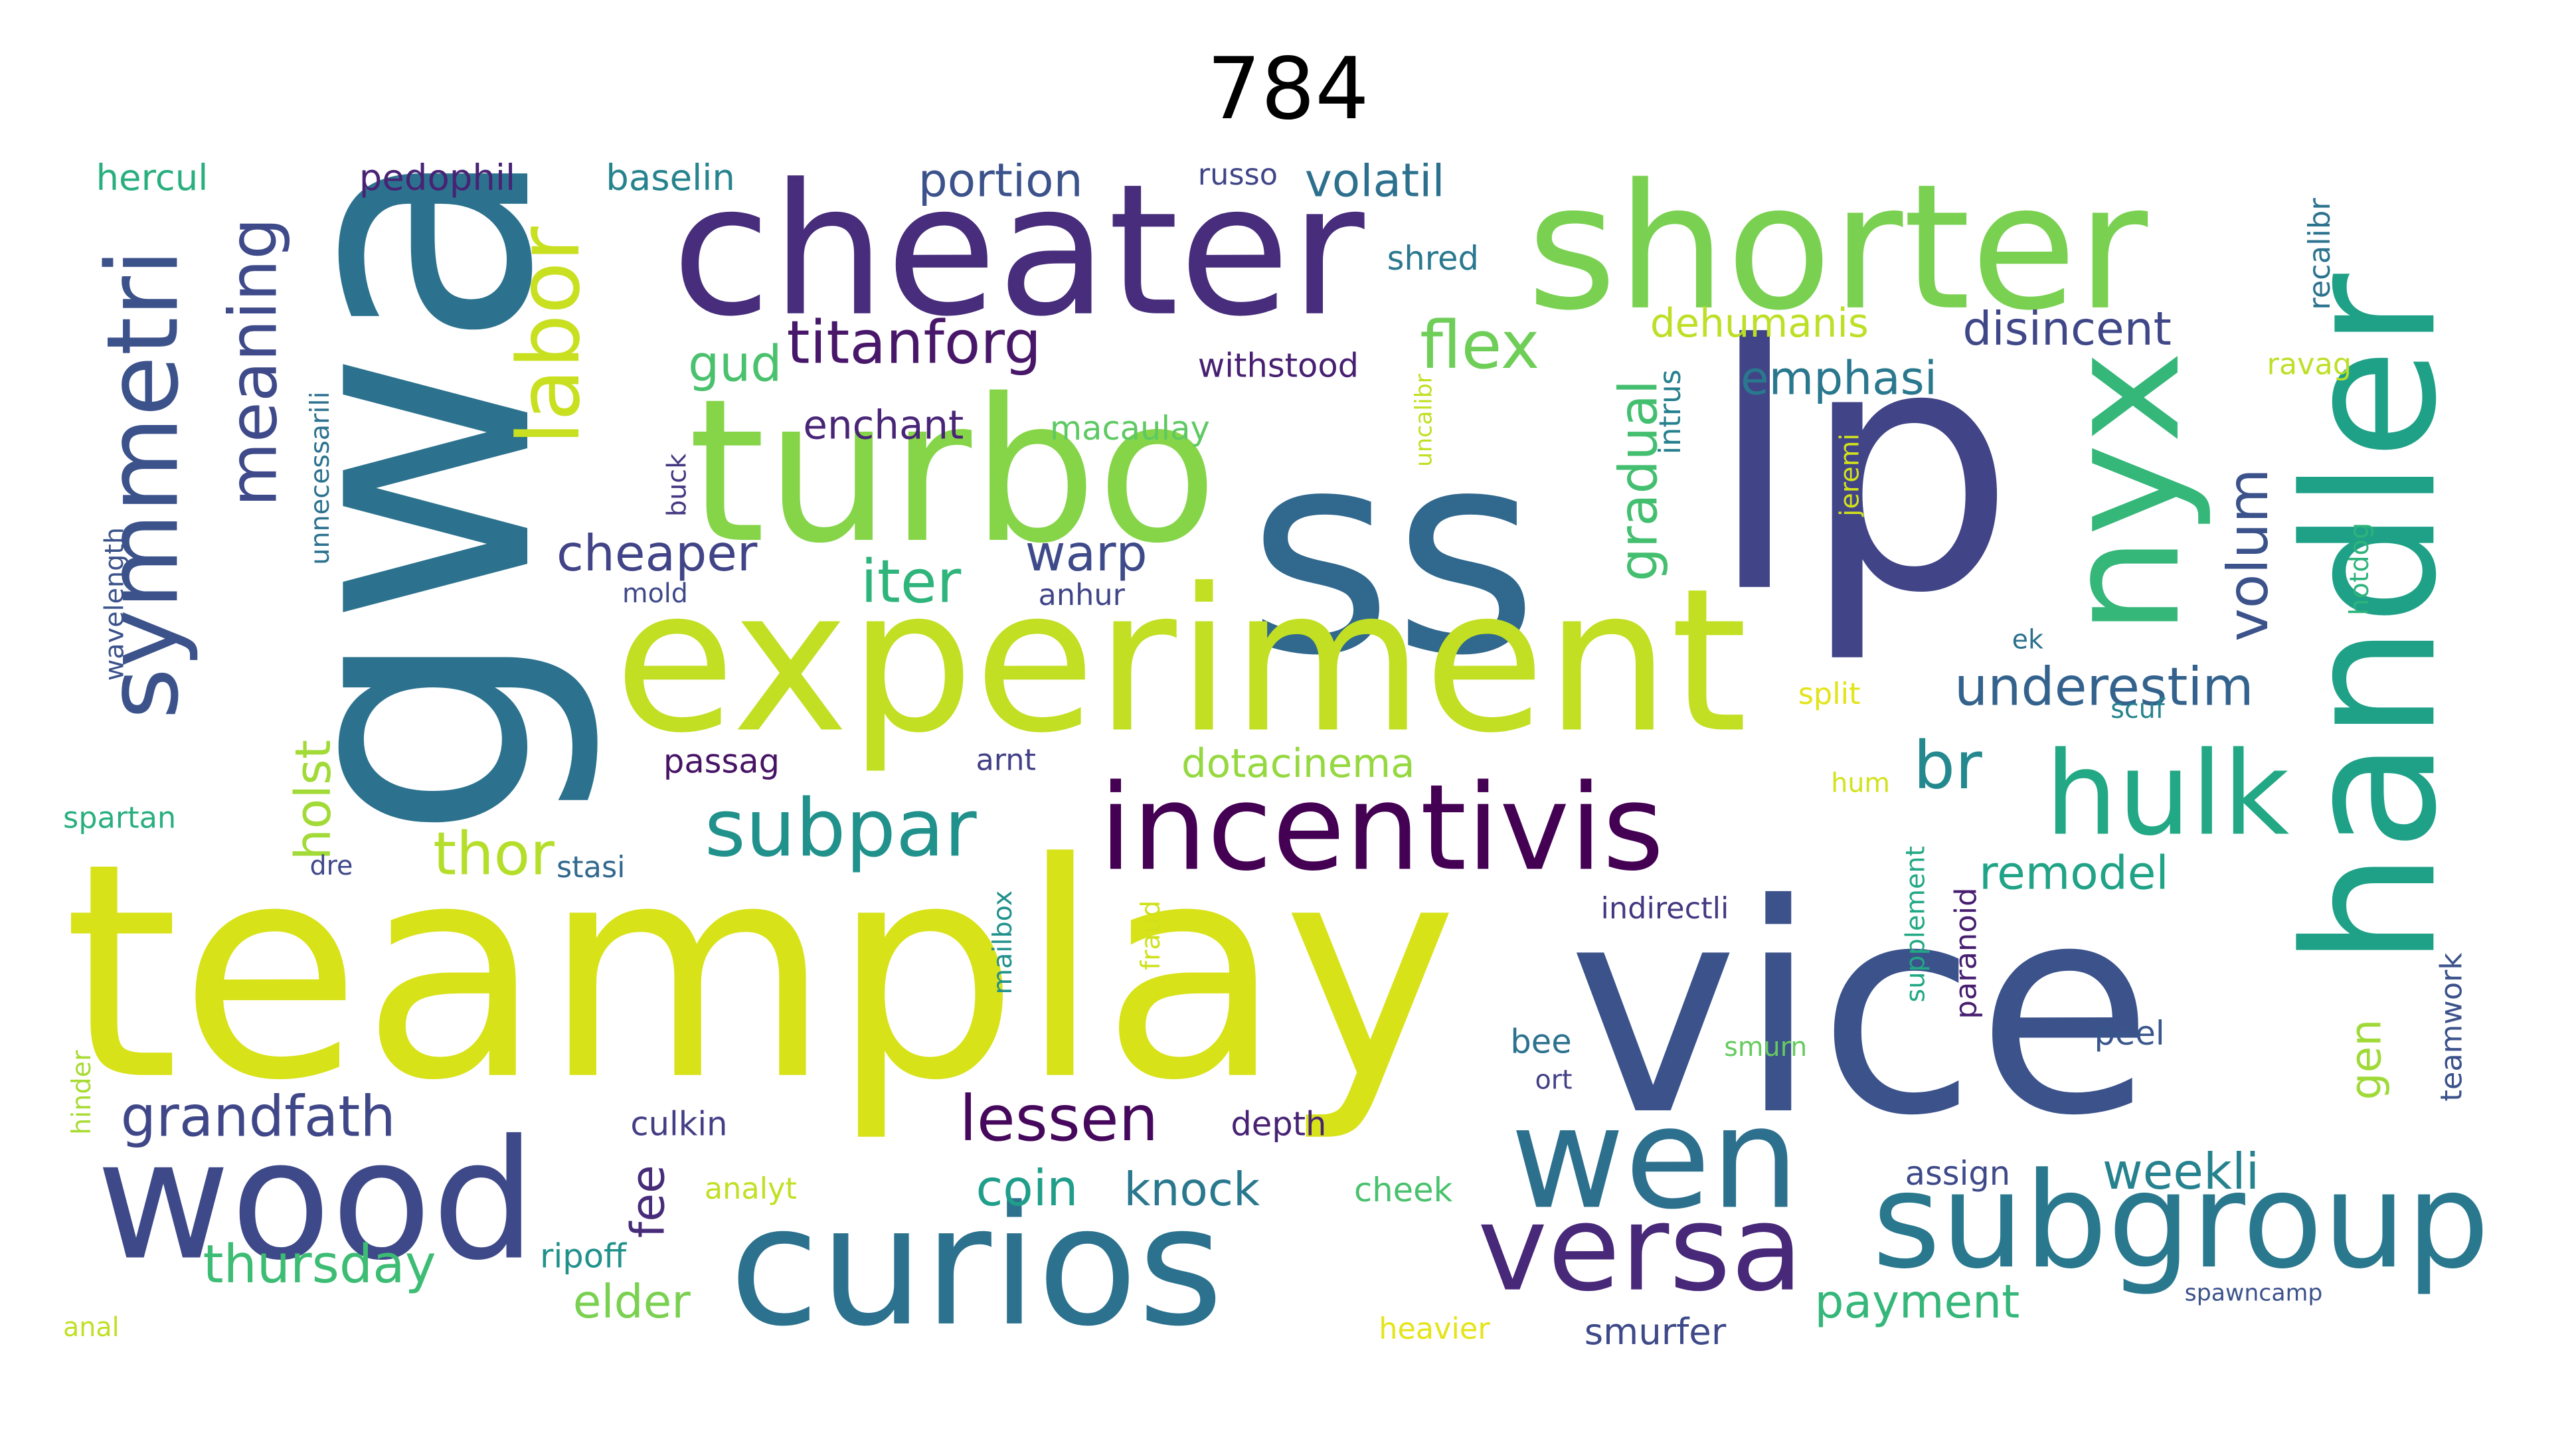 This screenshot has width=2576, height=1453. Describe the element at coordinates (1434, 1329) in the screenshot. I see `word-heavier: heavier` at that location.